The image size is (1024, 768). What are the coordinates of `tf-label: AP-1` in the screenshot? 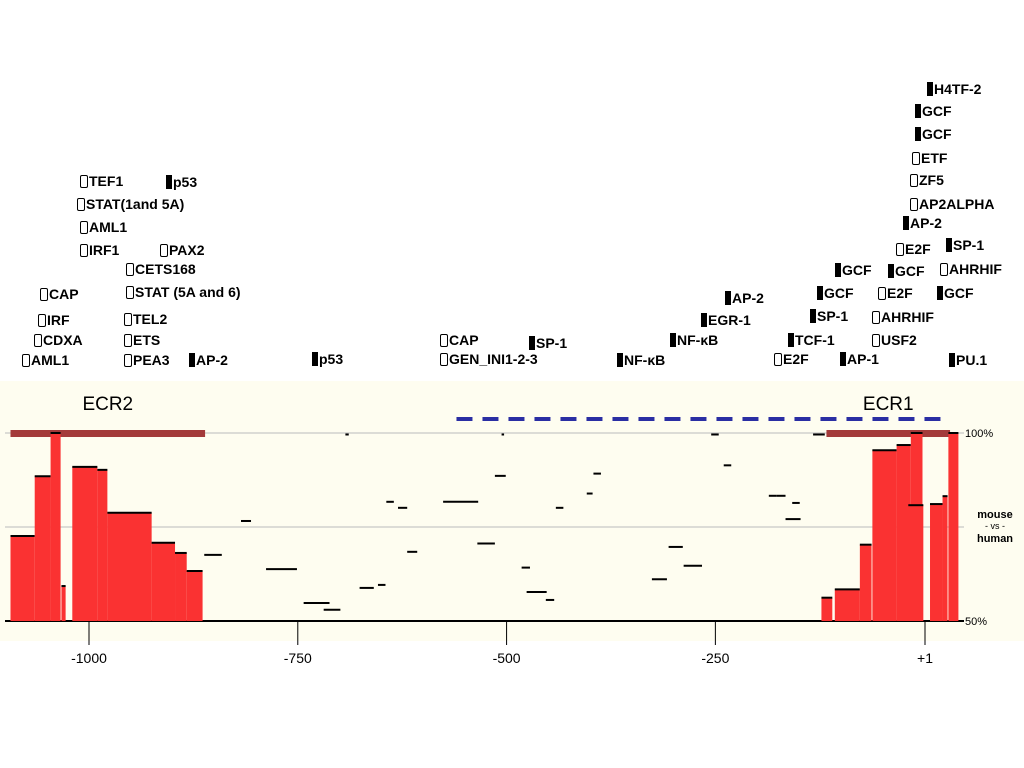 It's located at (859, 359).